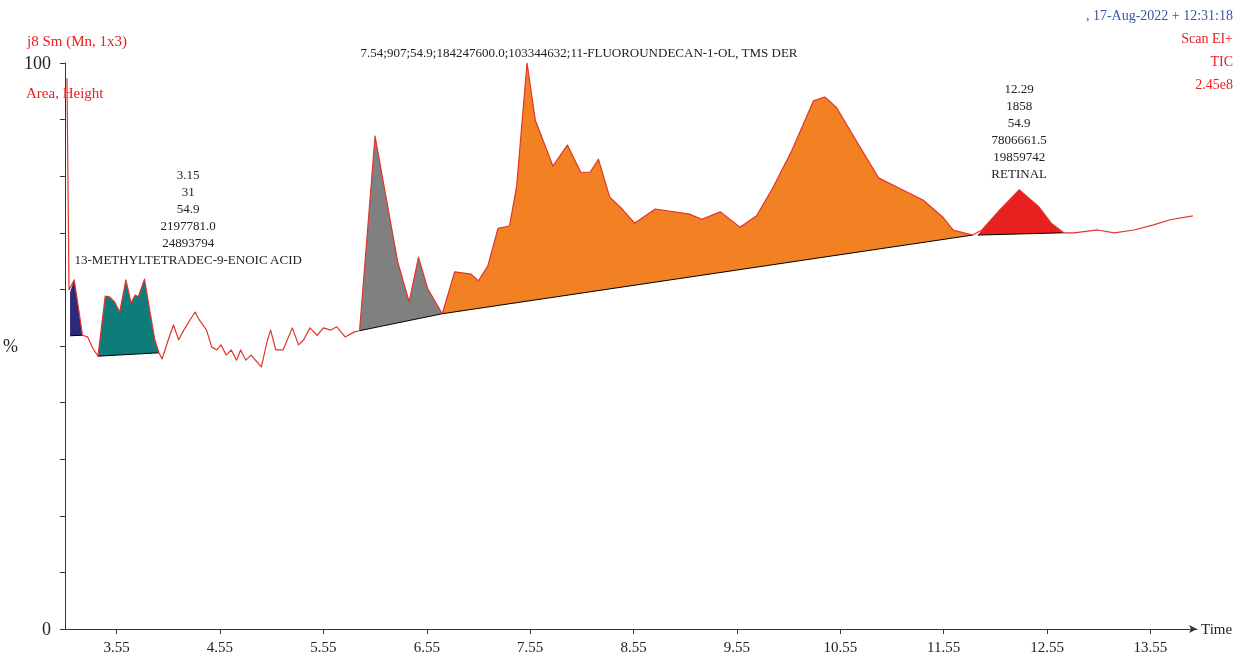 Image resolution: width=1247 pixels, height=661 pixels. What do you see at coordinates (1214, 84) in the screenshot?
I see `annotation: 2.45e8` at bounding box center [1214, 84].